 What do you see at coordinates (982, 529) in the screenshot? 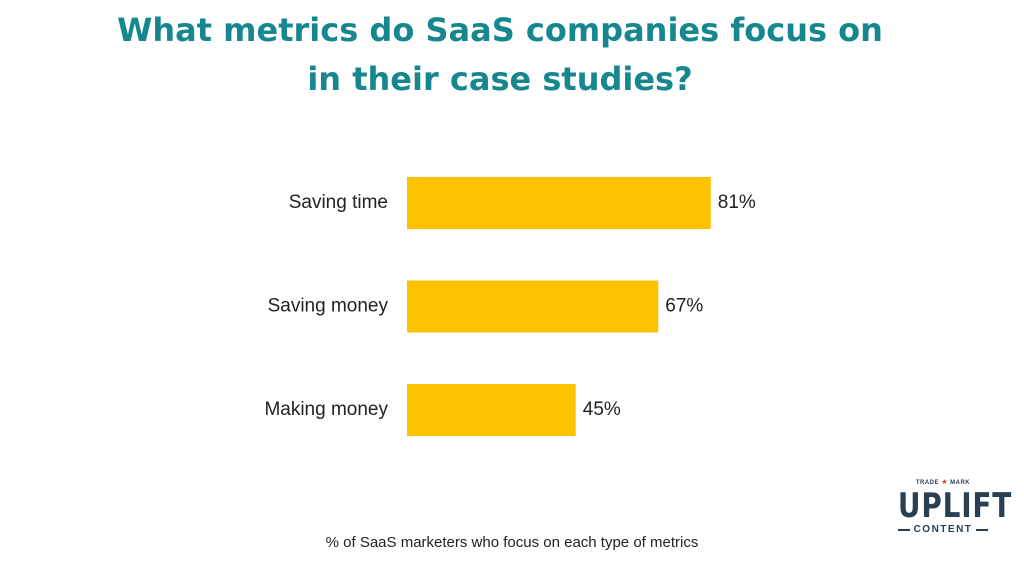
I see `logo-rule-right` at bounding box center [982, 529].